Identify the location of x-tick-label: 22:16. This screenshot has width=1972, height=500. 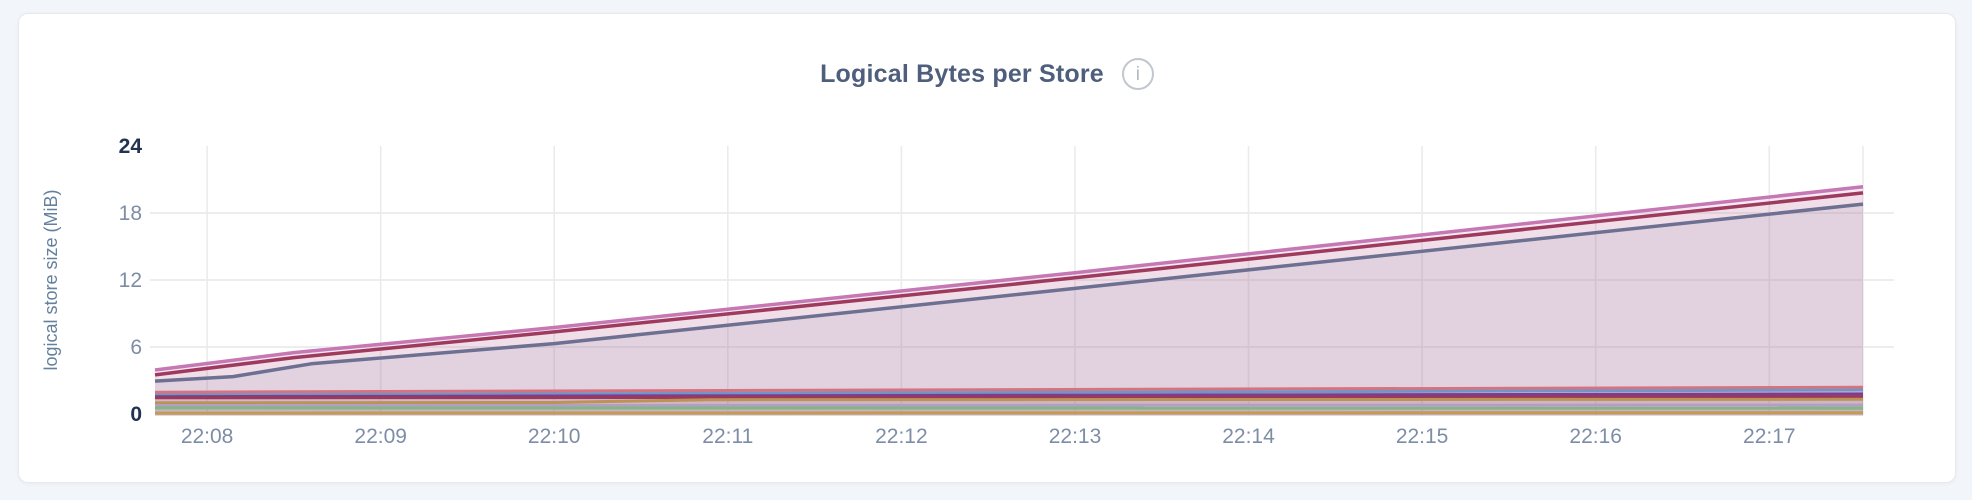
(1595, 436).